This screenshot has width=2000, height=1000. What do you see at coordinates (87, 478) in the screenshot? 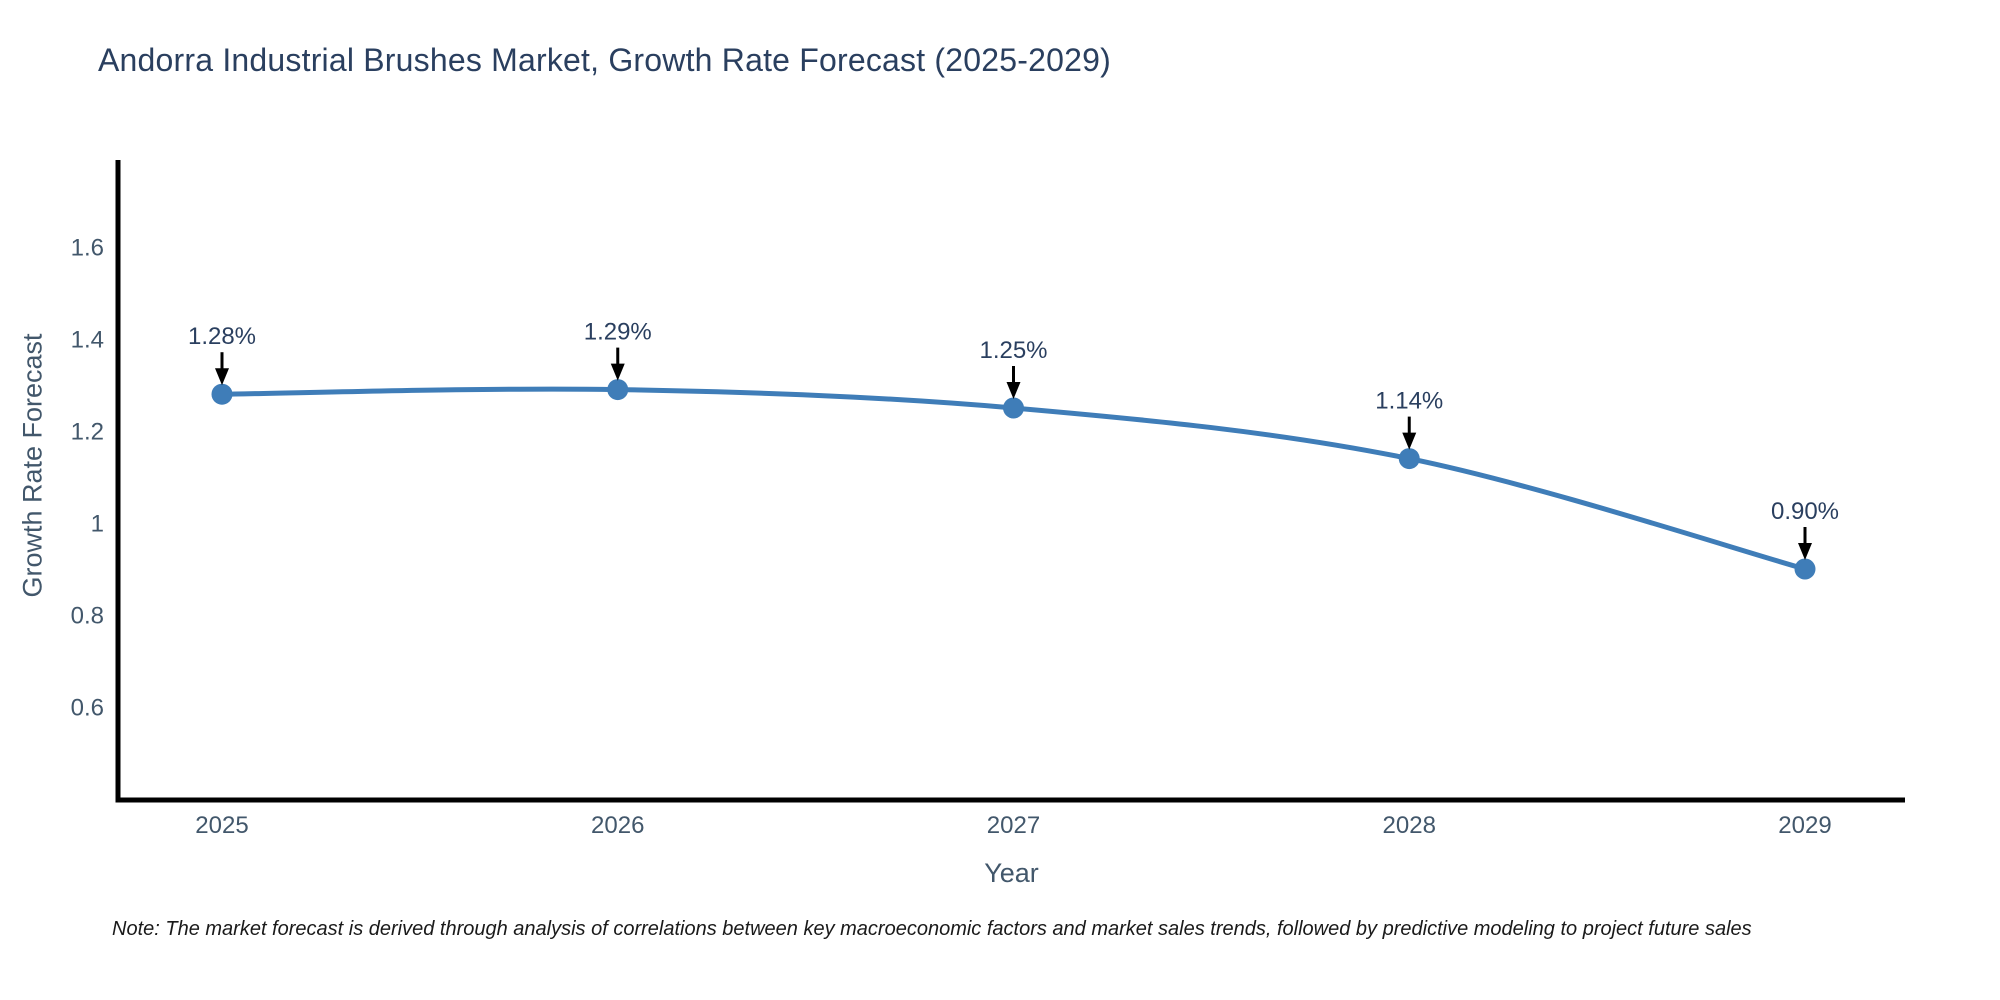
I see `y-axis-ticks: 1.6 1.4 1.2 1 0.8 0.6` at bounding box center [87, 478].